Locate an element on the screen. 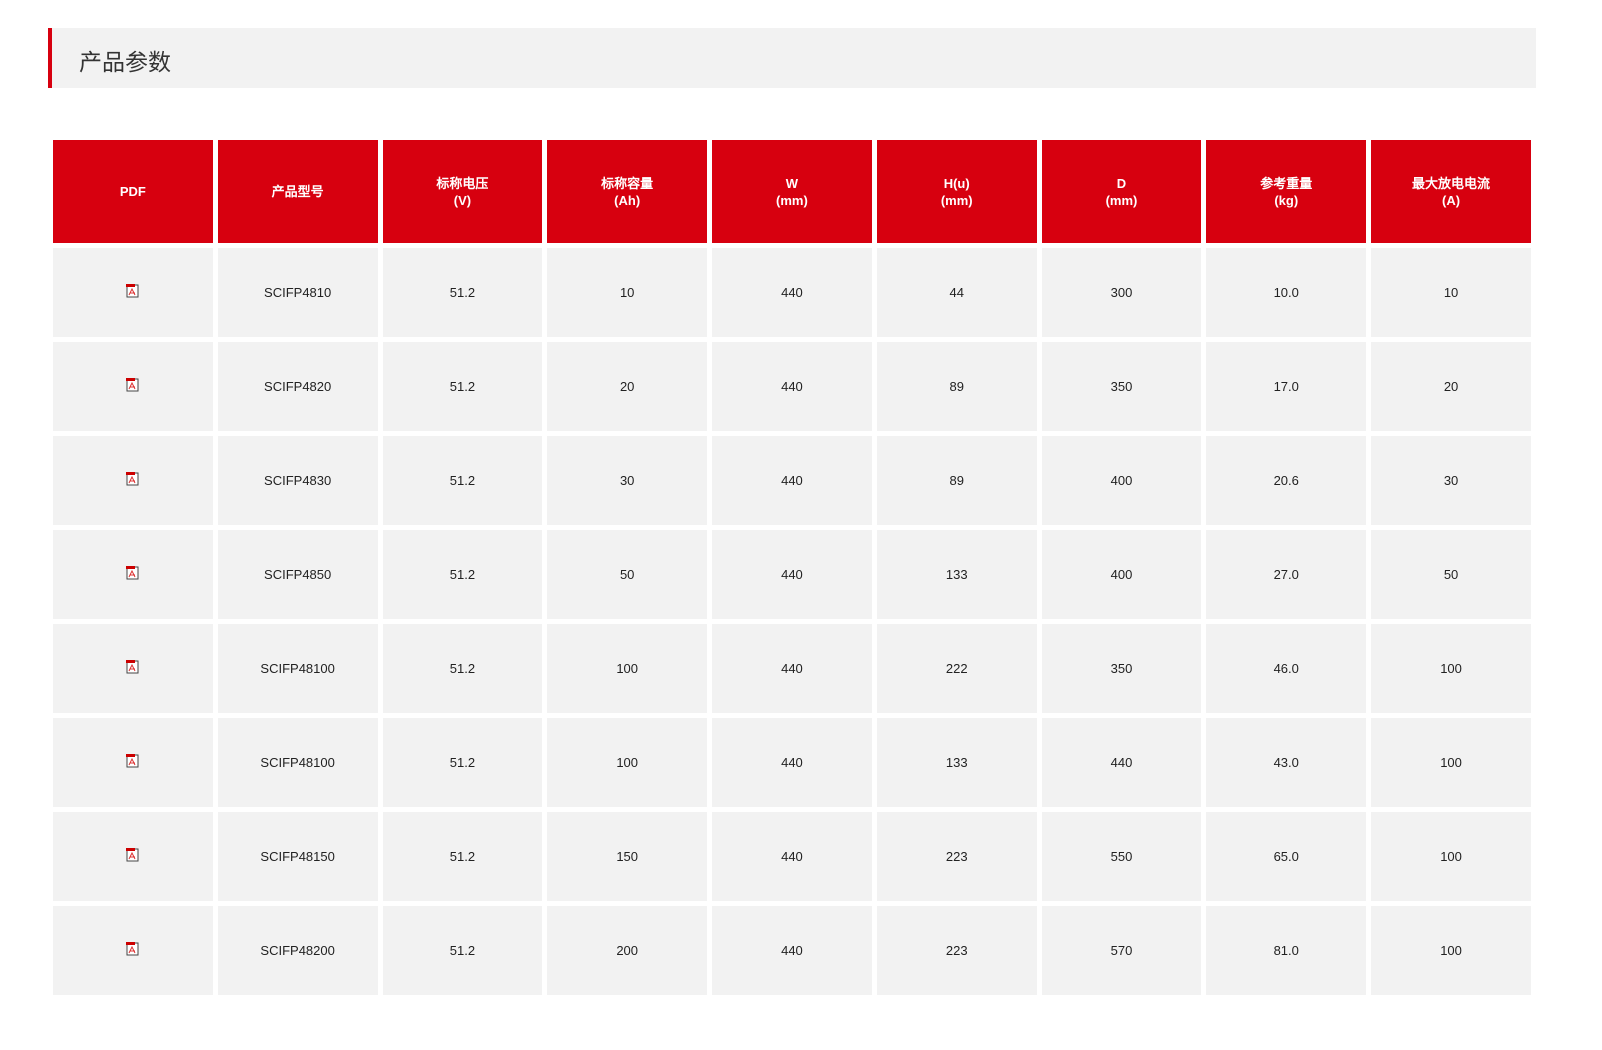 The height and width of the screenshot is (1050, 1602). column-header-height: H(u) (mm) is located at coordinates (956, 191).